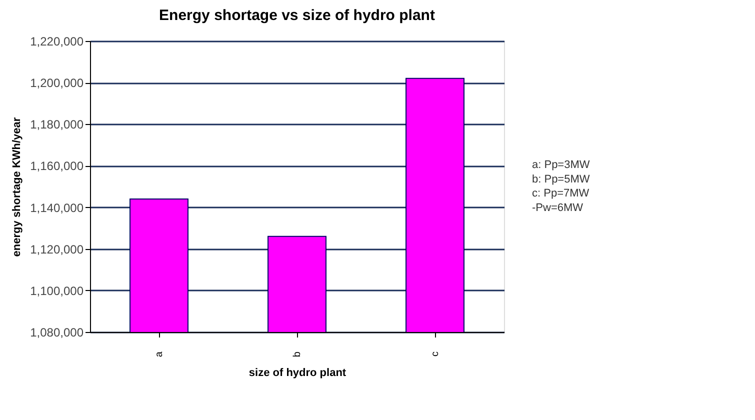  What do you see at coordinates (57, 83) in the screenshot?
I see `y-tick-label: 1,200,000` at bounding box center [57, 83].